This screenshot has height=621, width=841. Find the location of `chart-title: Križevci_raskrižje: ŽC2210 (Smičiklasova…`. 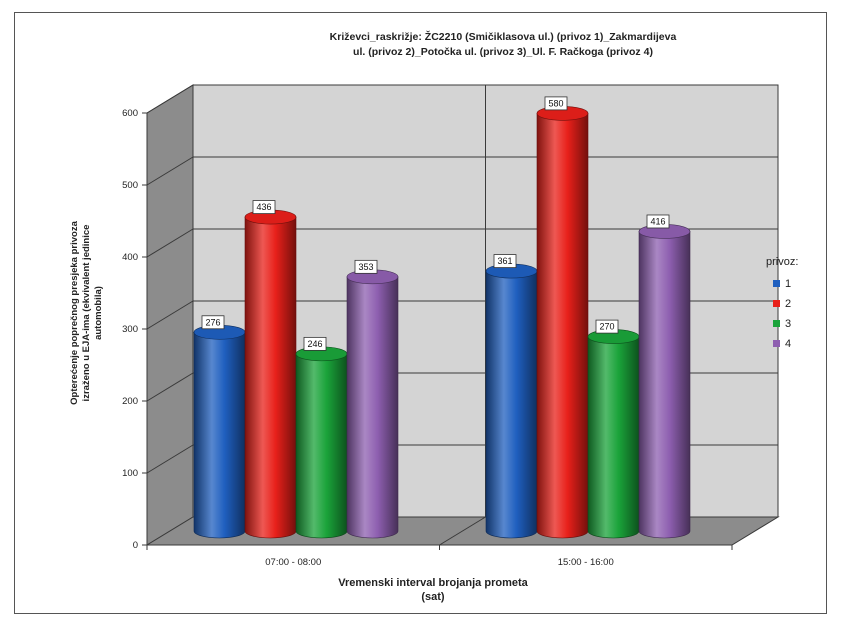

chart-title: Križevci_raskrižje: ŽC2210 (Smičiklasova… is located at coordinates (503, 36).